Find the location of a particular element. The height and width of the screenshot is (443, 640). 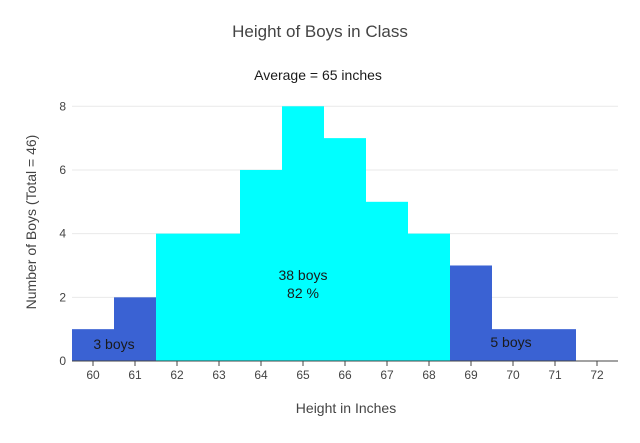

center-count-annotation: 38 boys is located at coordinates (302, 275).